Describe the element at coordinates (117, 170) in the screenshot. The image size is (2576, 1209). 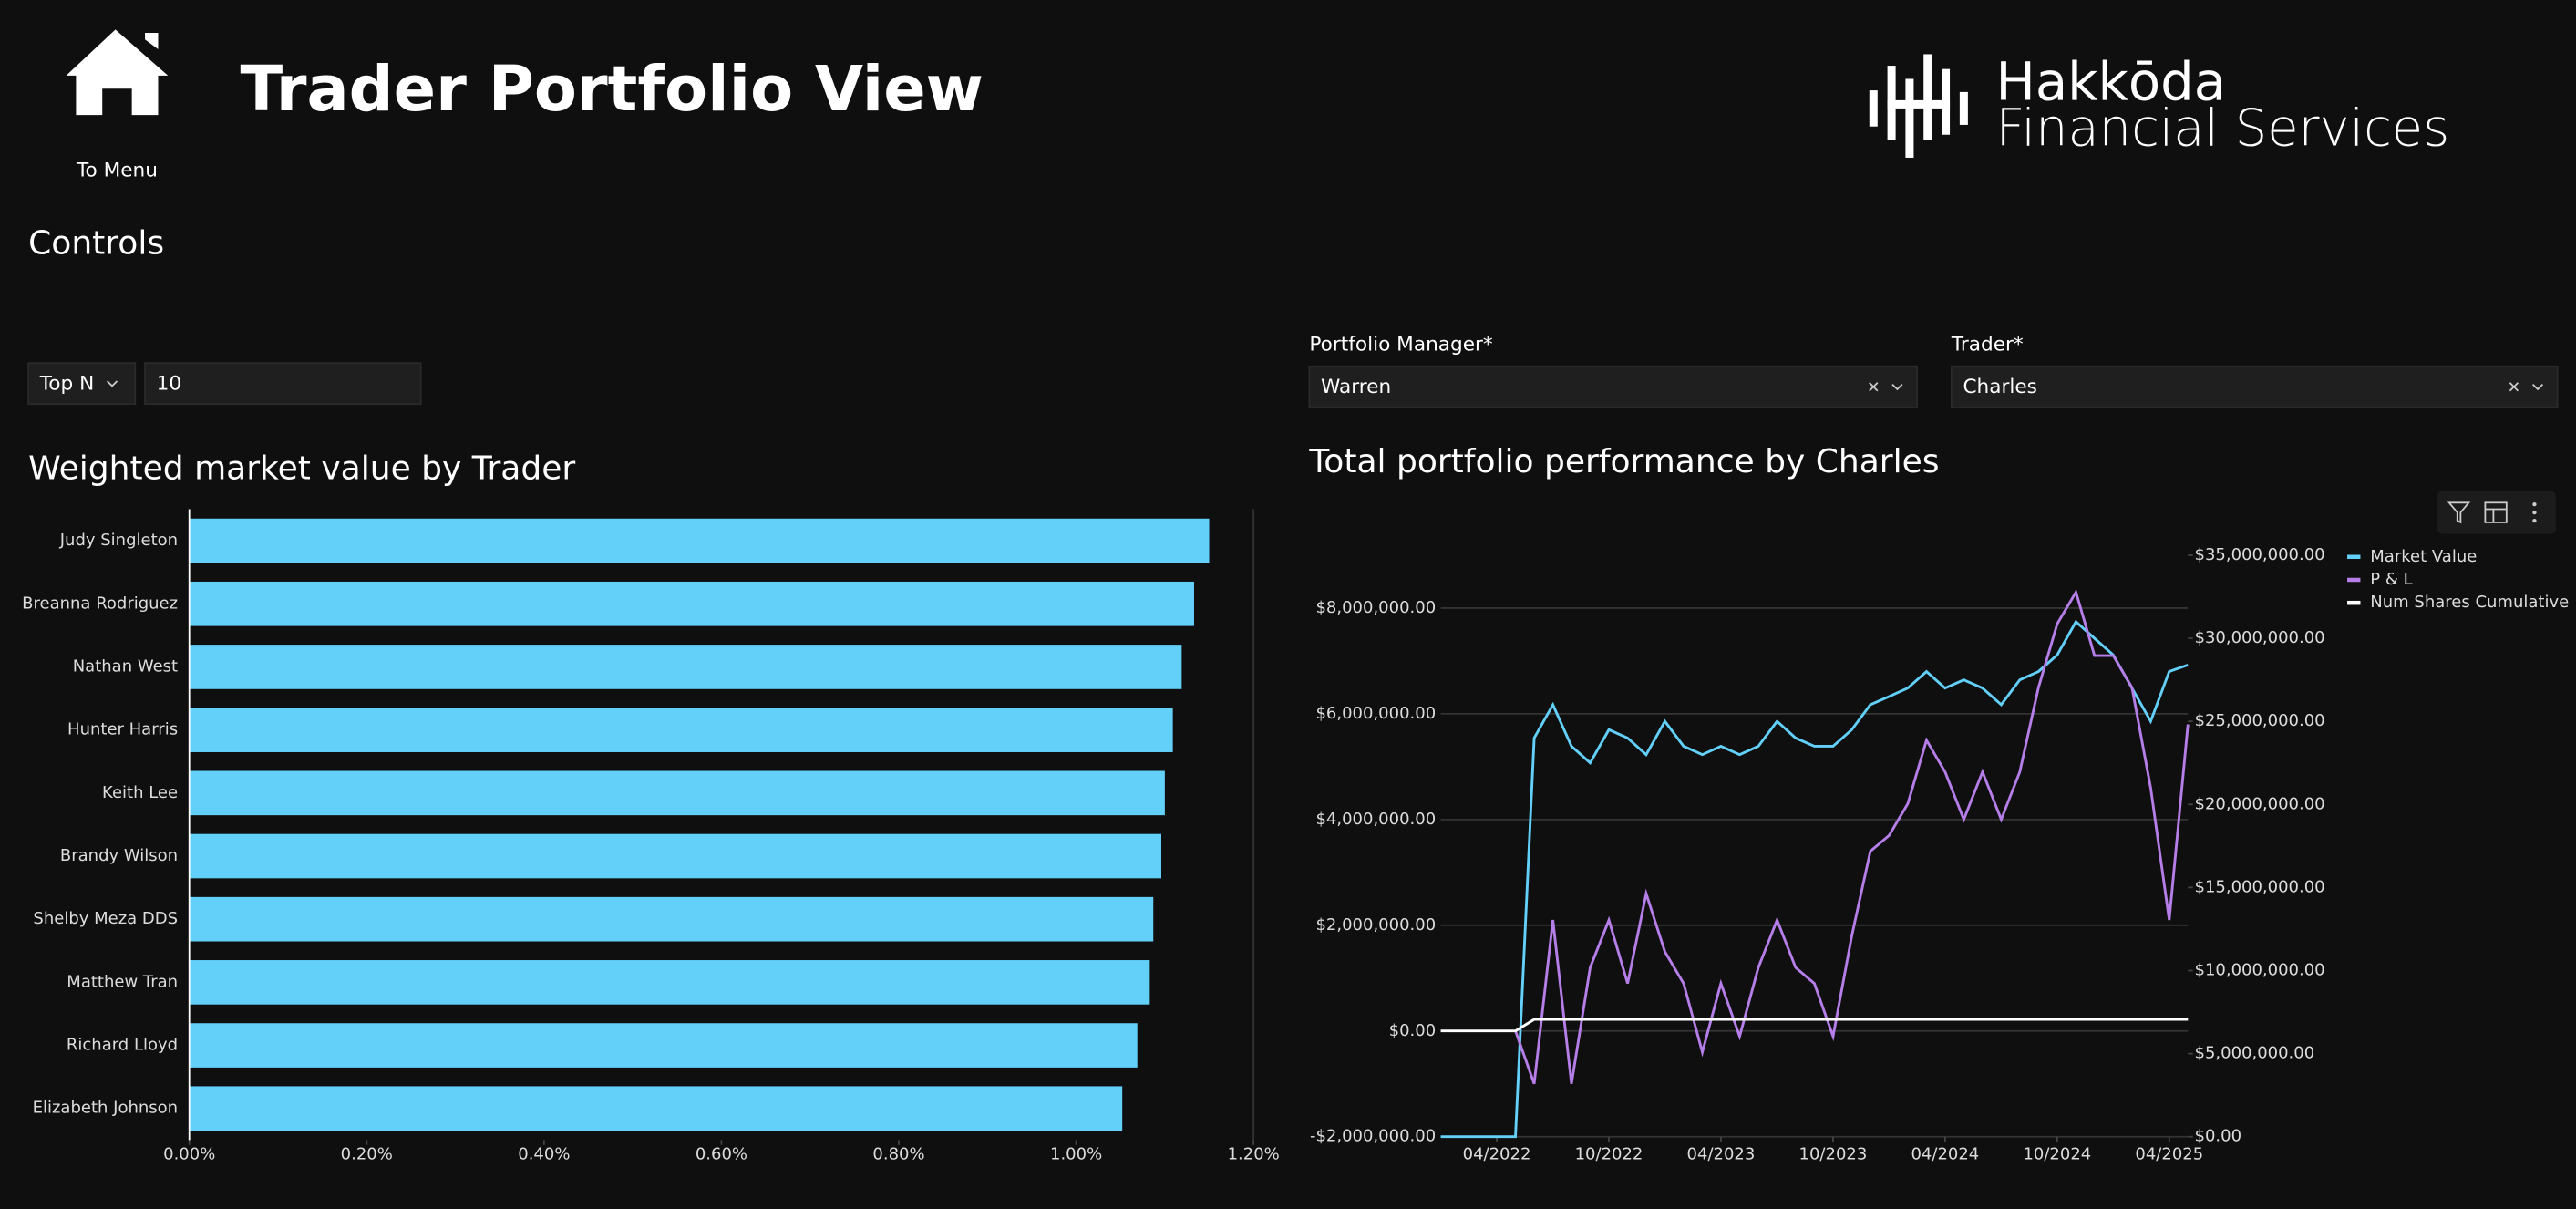
I see `menu-label: To Menu` at that location.